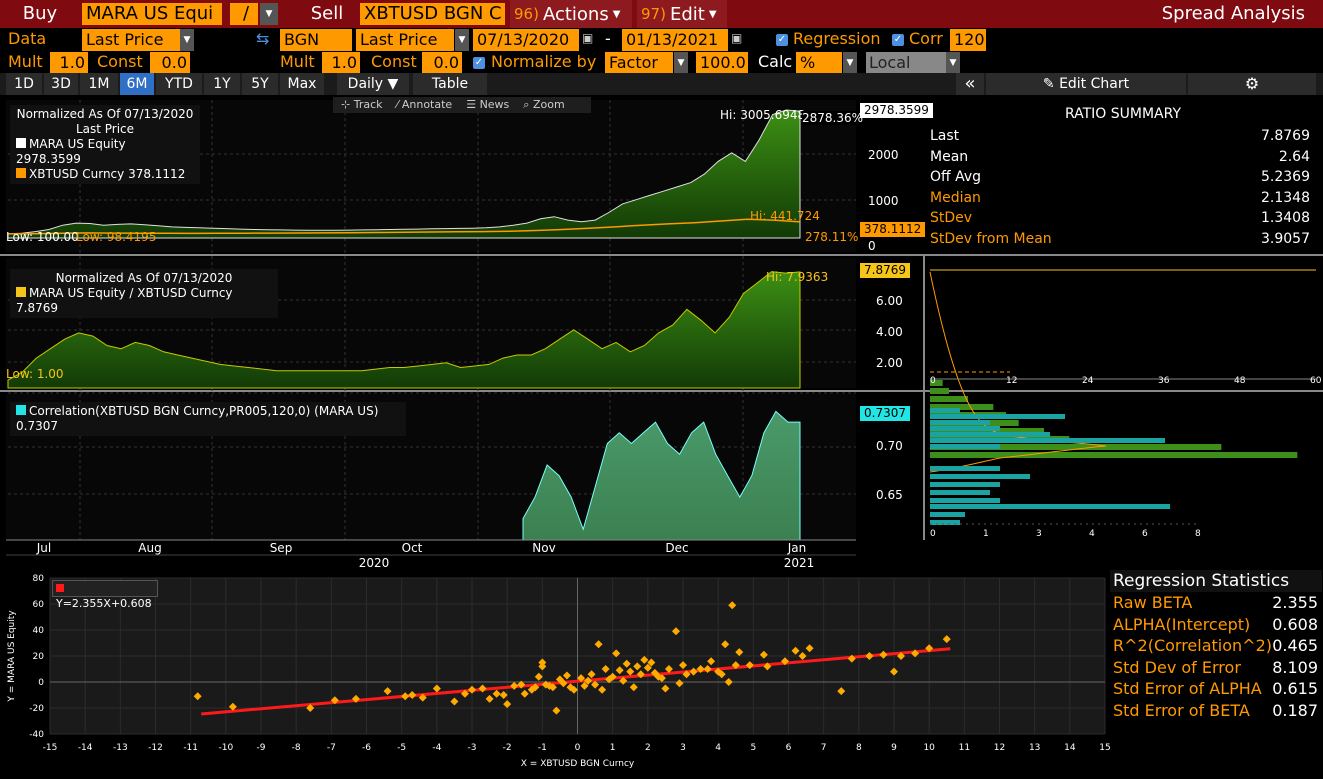 Image resolution: width=1323 pixels, height=779 pixels. Describe the element at coordinates (225, 748) in the screenshot. I see `x-tick: -10` at that location.